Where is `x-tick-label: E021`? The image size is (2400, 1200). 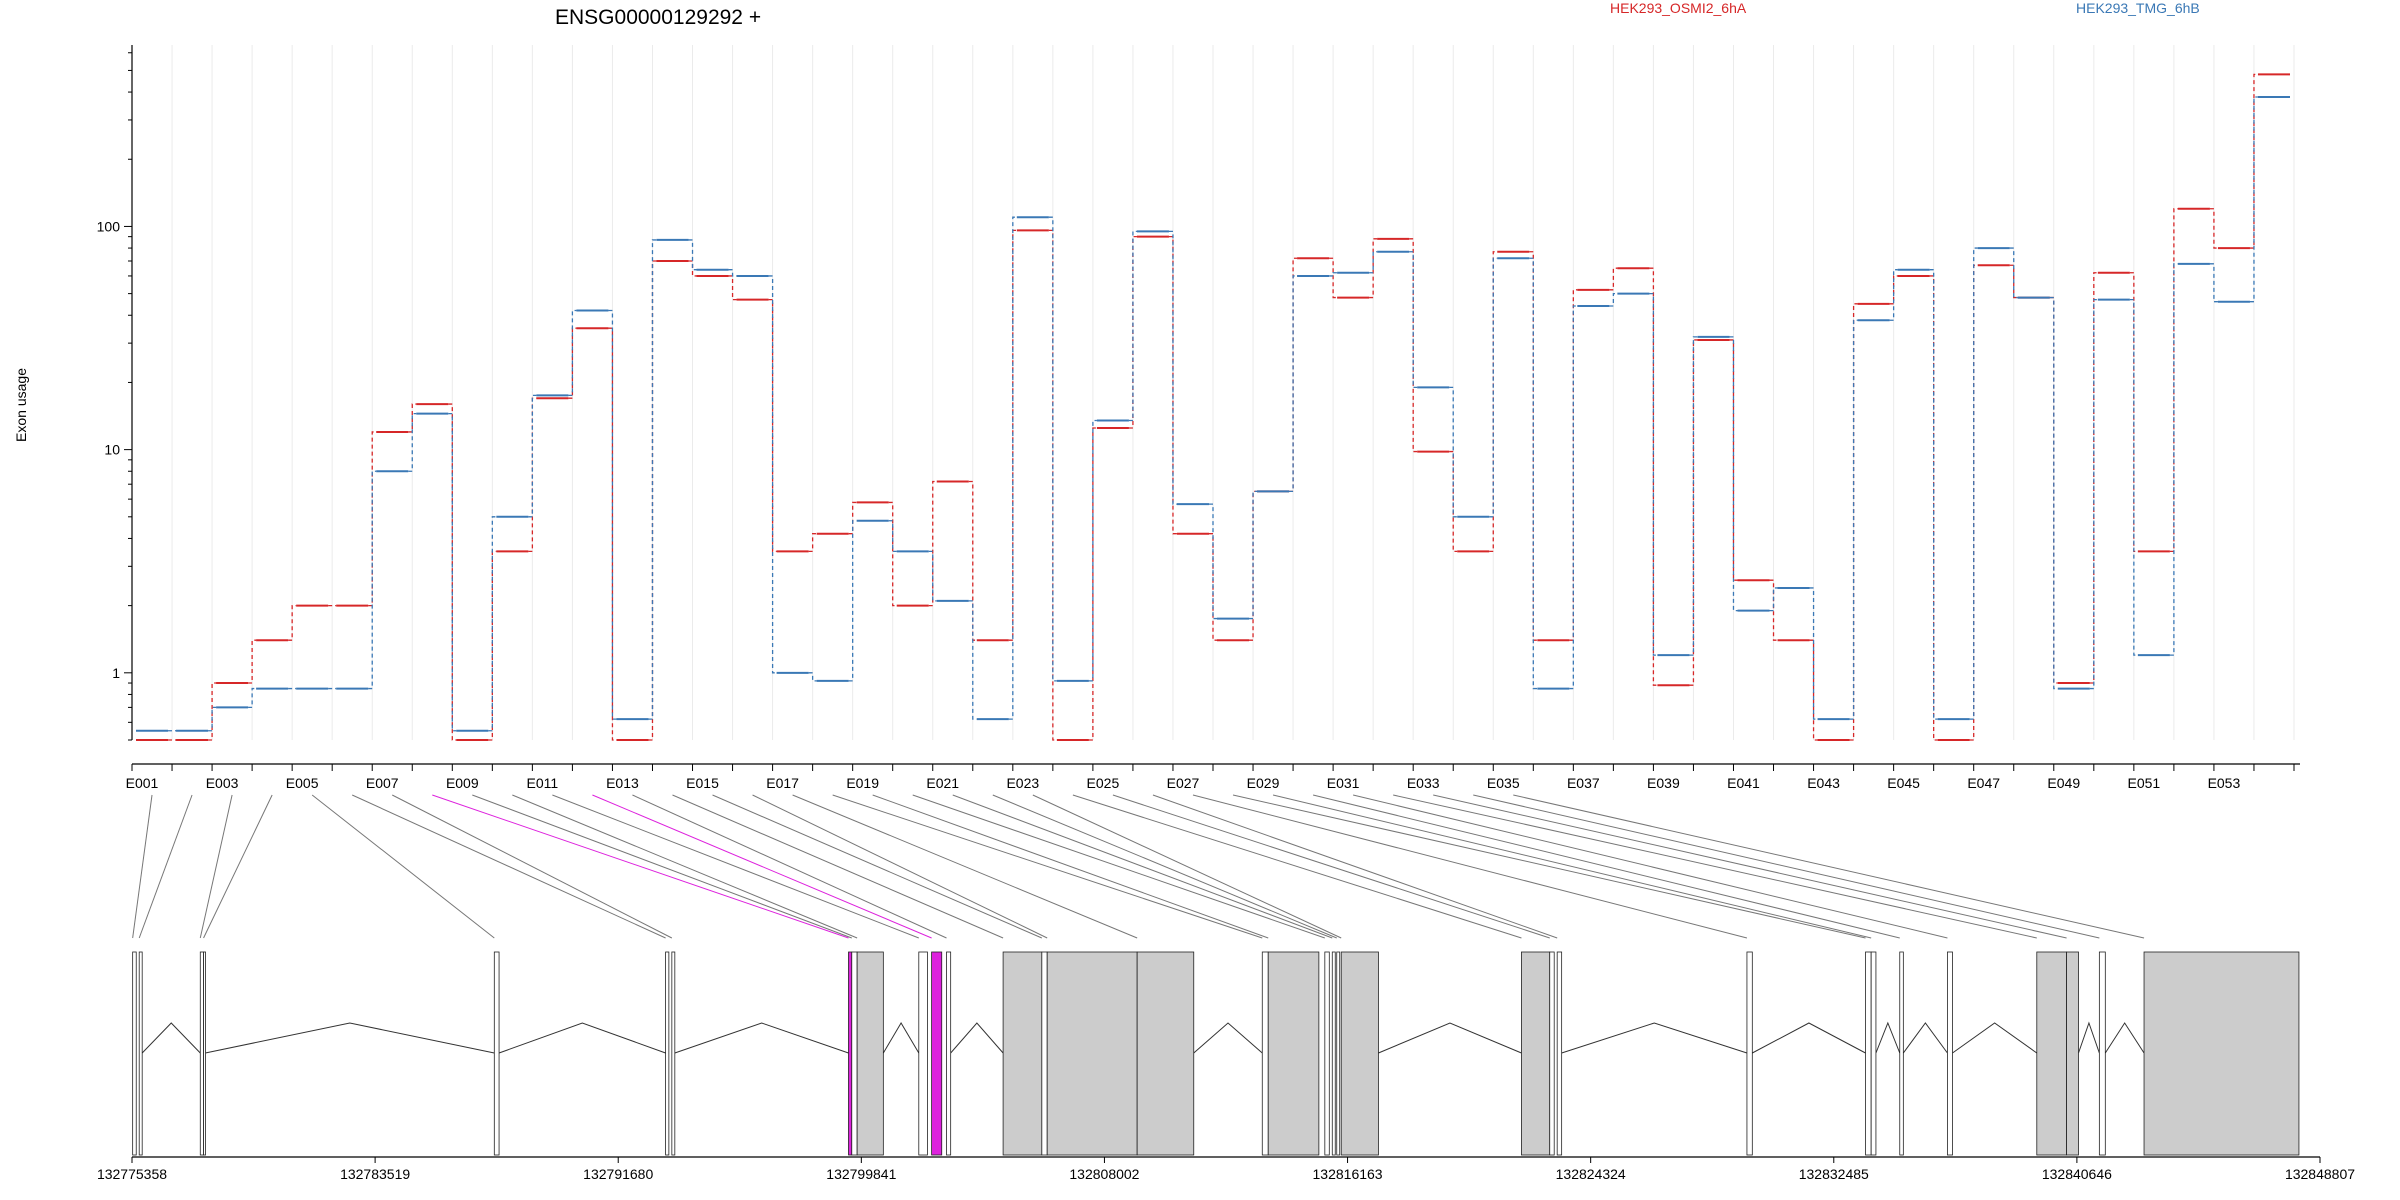 x-tick-label: E021 is located at coordinates (942, 783).